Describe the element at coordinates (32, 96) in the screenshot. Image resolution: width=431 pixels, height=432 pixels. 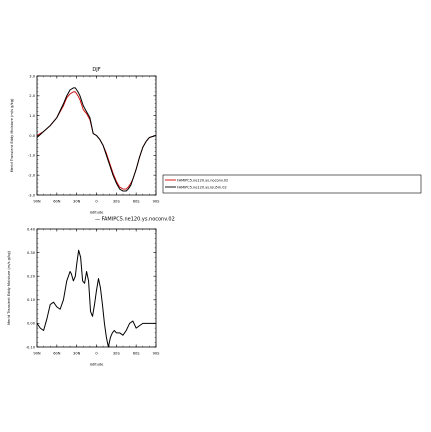
I see `y-tick-label: 2.0` at that location.